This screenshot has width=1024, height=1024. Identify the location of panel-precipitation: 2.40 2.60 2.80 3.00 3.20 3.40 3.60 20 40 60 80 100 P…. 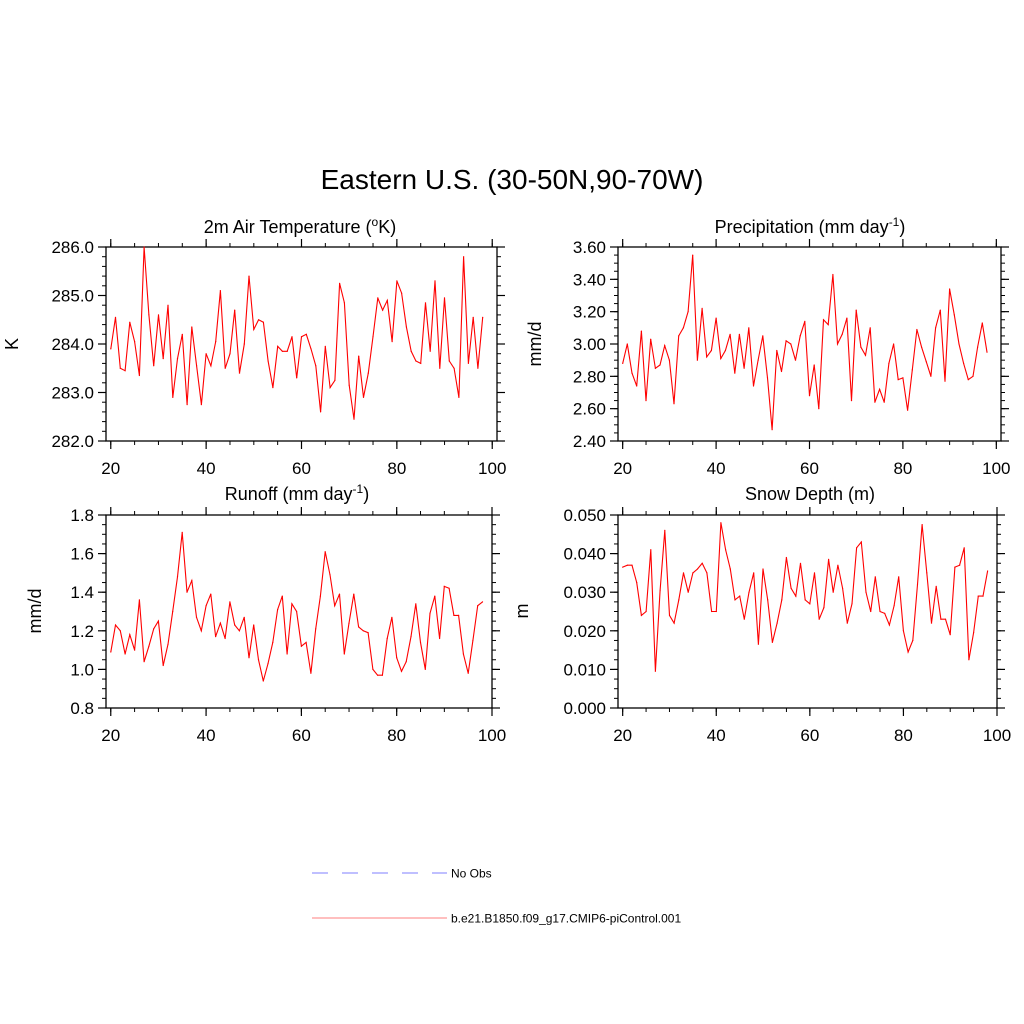
(768, 346).